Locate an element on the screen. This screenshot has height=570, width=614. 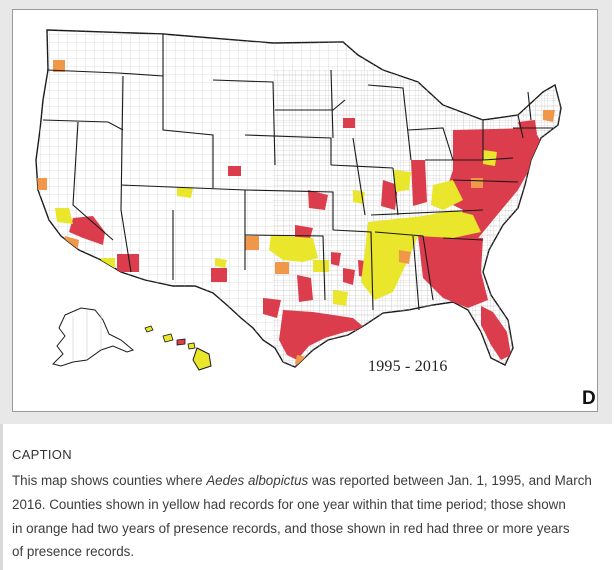
alaska-inset is located at coordinates (93, 337).